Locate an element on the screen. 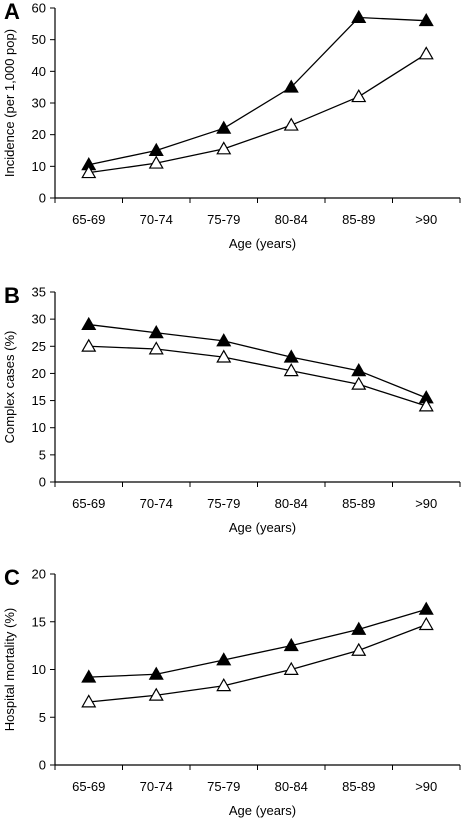  y-tick-label: 35 is located at coordinates (39, 292).